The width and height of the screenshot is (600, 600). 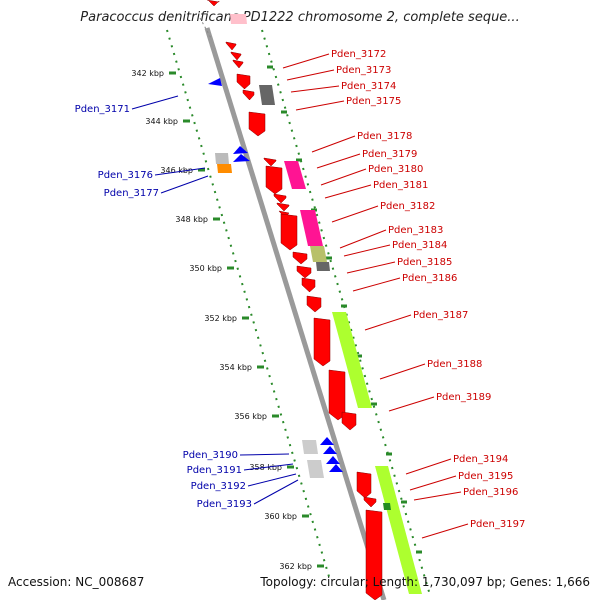 What do you see at coordinates (485, 476) in the screenshot?
I see `gene-label-pden-3195: Pden_3195` at bounding box center [485, 476].